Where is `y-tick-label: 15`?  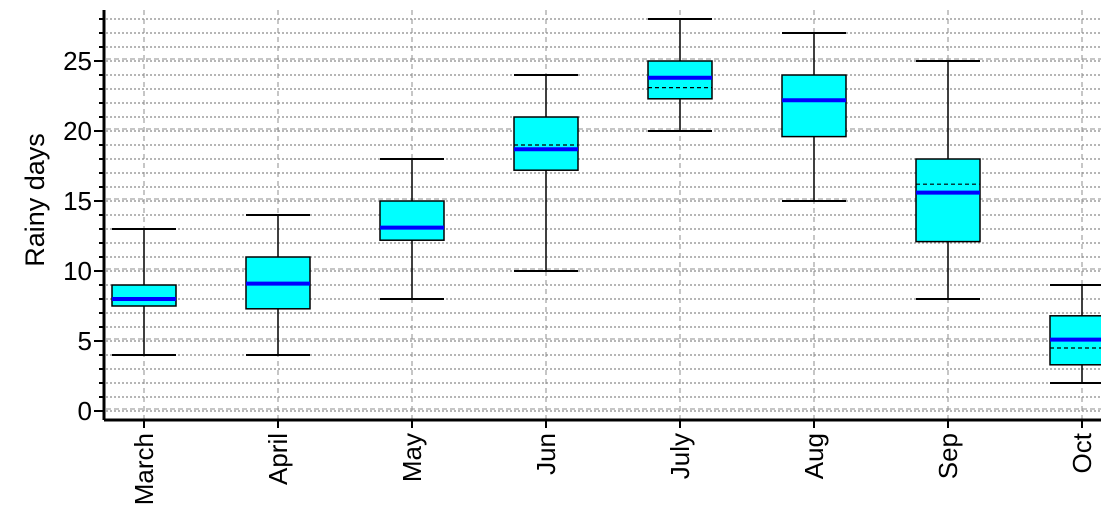
y-tick-label: 15 is located at coordinates (77, 201).